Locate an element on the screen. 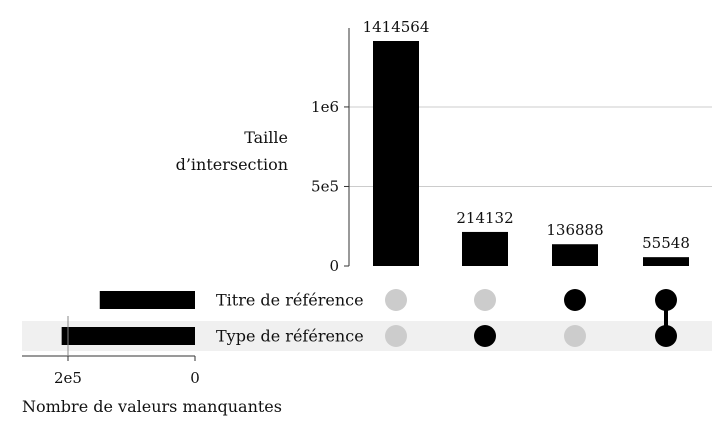  intersection-size-label: 1414564 is located at coordinates (396, 27).